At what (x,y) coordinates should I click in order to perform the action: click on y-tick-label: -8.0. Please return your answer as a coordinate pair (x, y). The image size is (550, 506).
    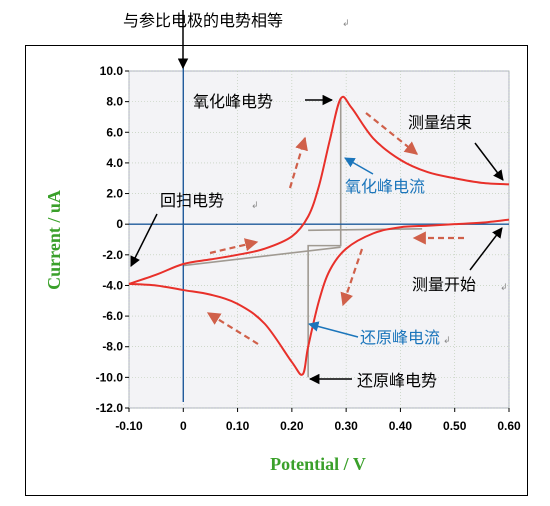
    Looking at the image, I should click on (112, 347).